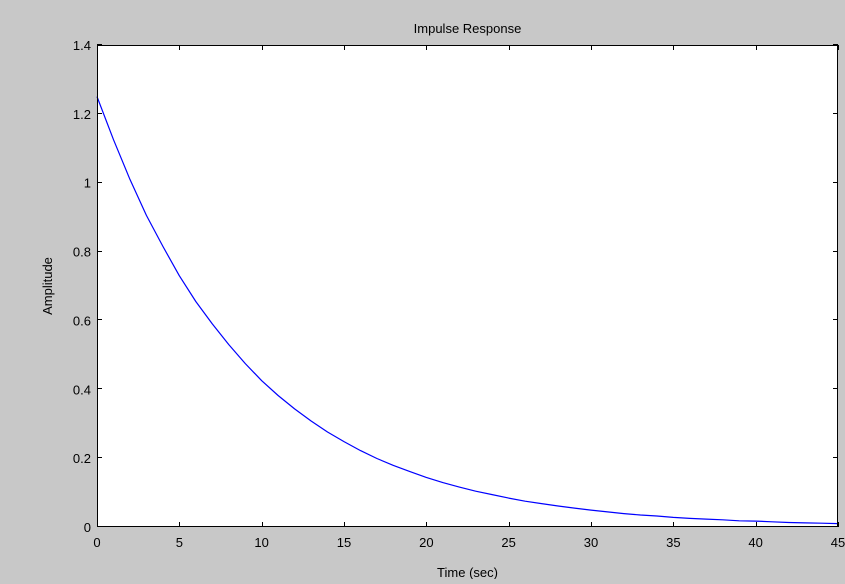  I want to click on x-tick-label: 10, so click(261, 542).